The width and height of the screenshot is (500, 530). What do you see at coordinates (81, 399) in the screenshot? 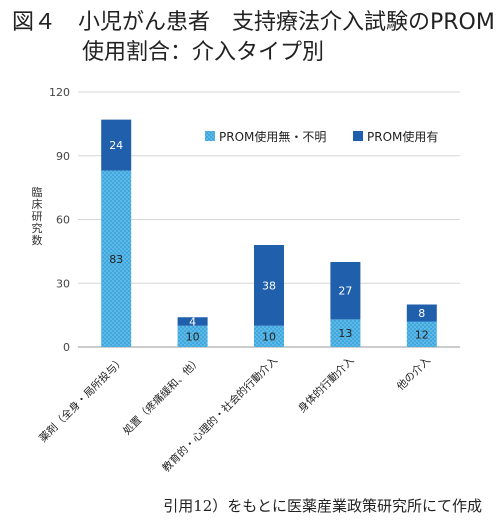
I see `x-tick-label: 薬剤（全身・局所投与）` at bounding box center [81, 399].